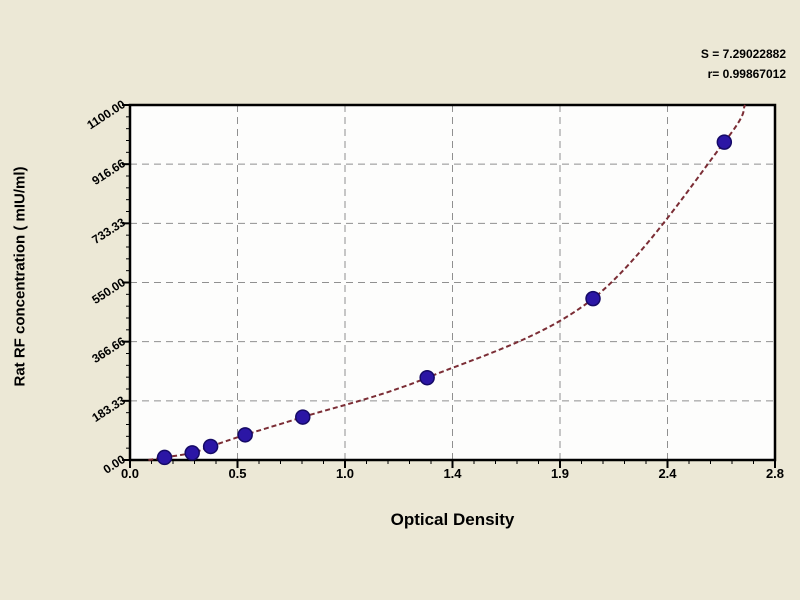 This screenshot has height=600, width=800. What do you see at coordinates (452, 473) in the screenshot?
I see `x-tick-label: 1.4` at bounding box center [452, 473].